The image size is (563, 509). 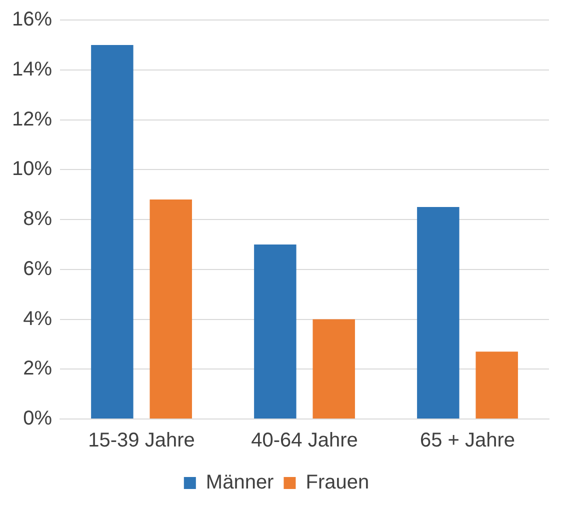 What do you see at coordinates (468, 441) in the screenshot?
I see `x-tick-label: 65 + Jahre` at bounding box center [468, 441].